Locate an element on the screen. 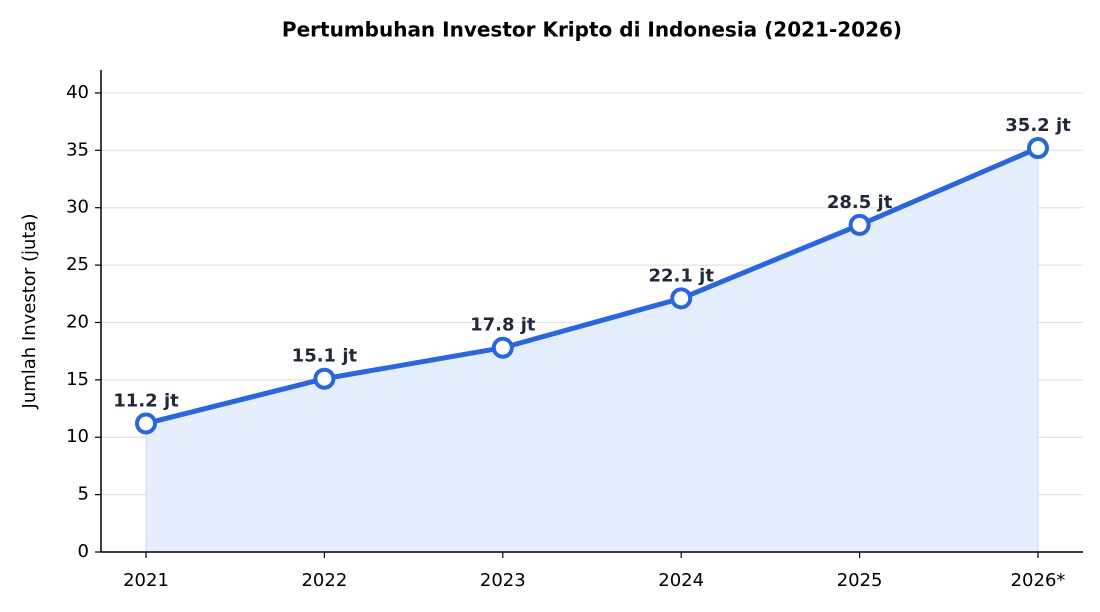 The width and height of the screenshot is (1100, 612). y-tick-label: 0 is located at coordinates (83, 551).